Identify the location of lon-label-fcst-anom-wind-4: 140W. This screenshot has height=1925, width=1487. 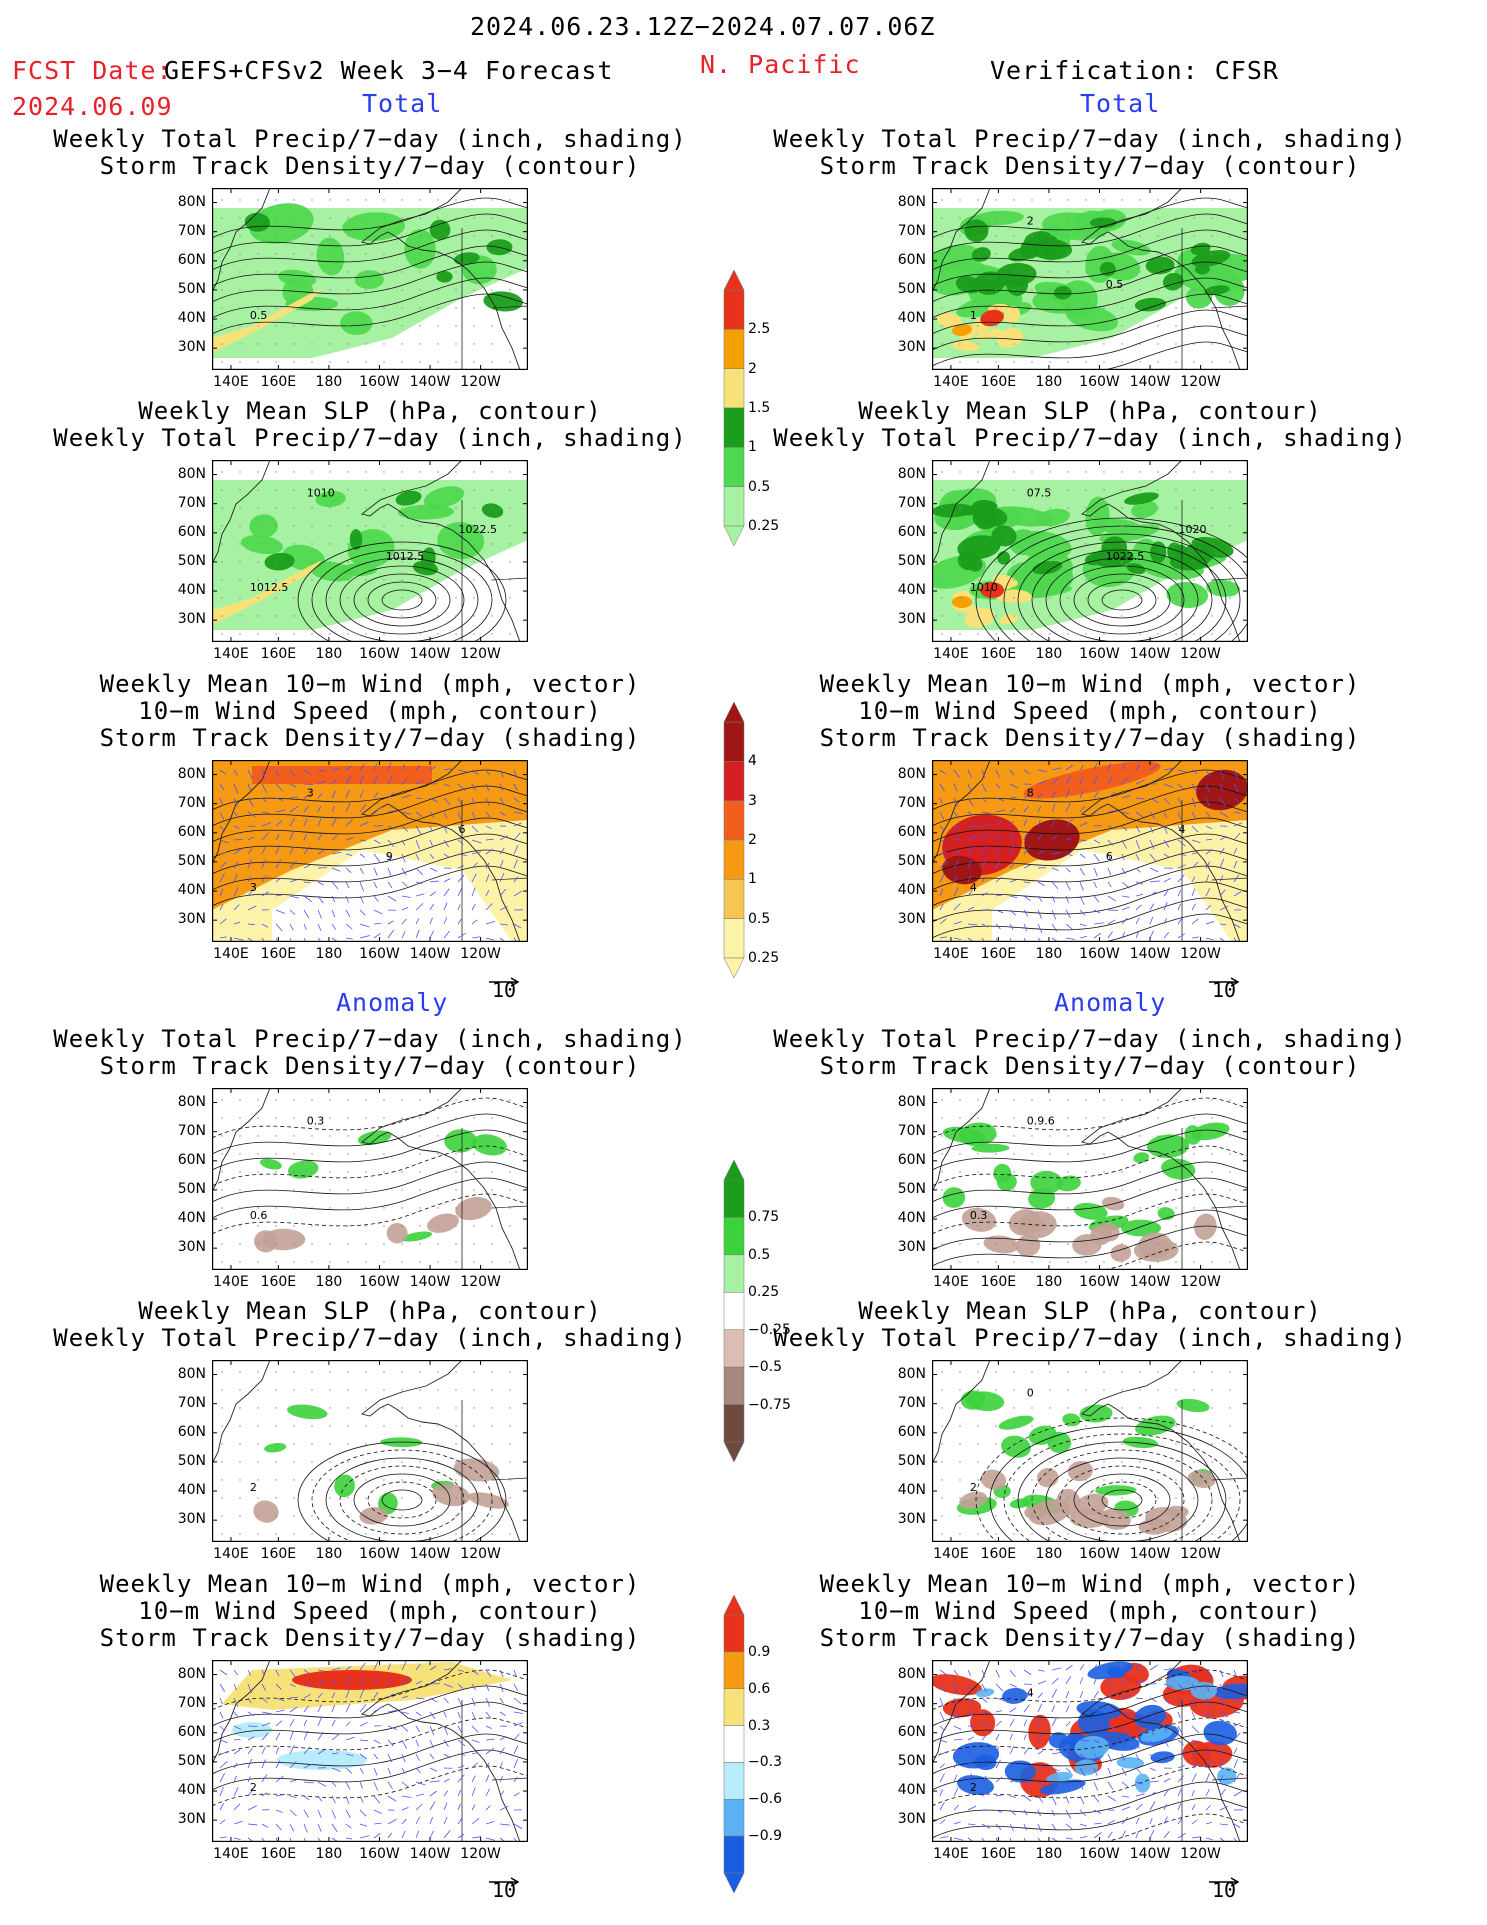
(430, 1854).